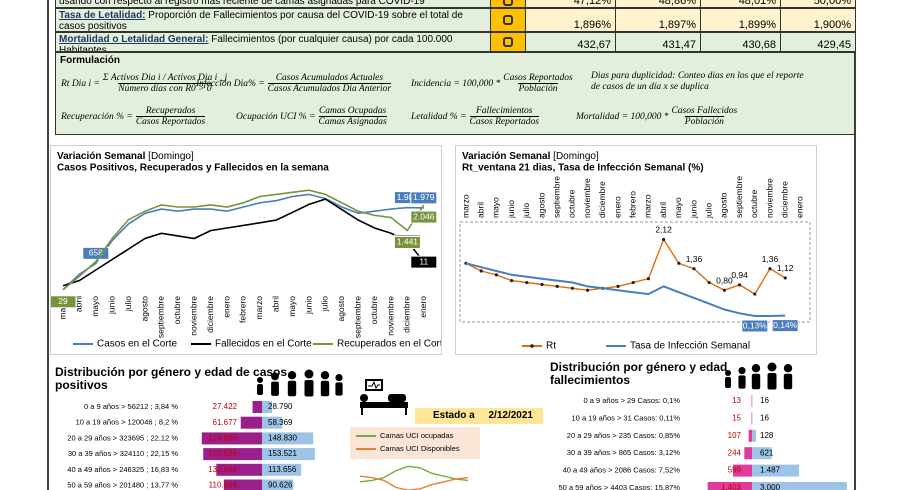  What do you see at coordinates (417, 435) in the screenshot?
I see `legend-label: Camas UCI ocupadas` at bounding box center [417, 435].